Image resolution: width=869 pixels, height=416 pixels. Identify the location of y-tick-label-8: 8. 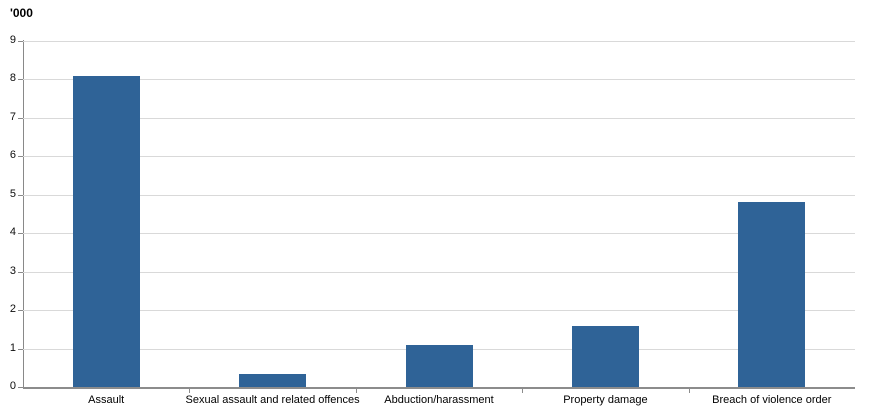
(12, 78).